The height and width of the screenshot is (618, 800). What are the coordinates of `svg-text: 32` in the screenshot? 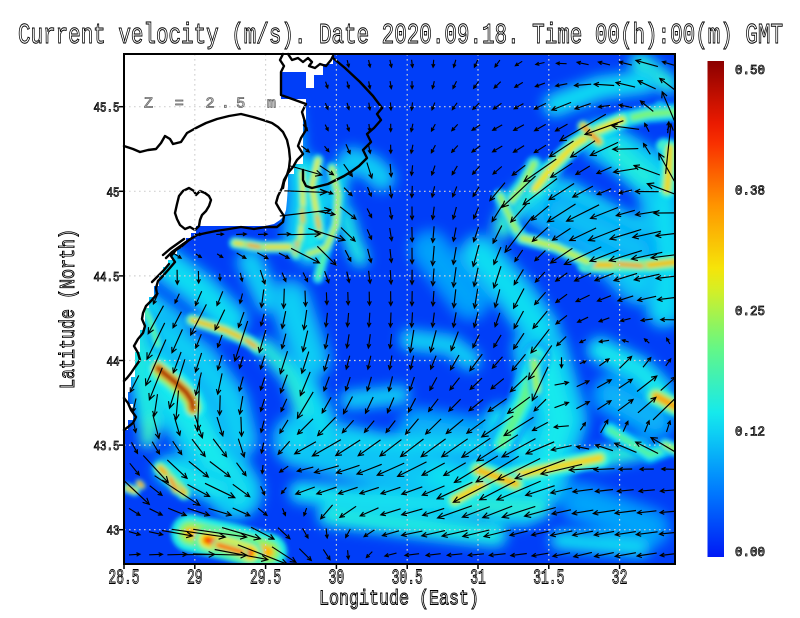 It's located at (620, 579).